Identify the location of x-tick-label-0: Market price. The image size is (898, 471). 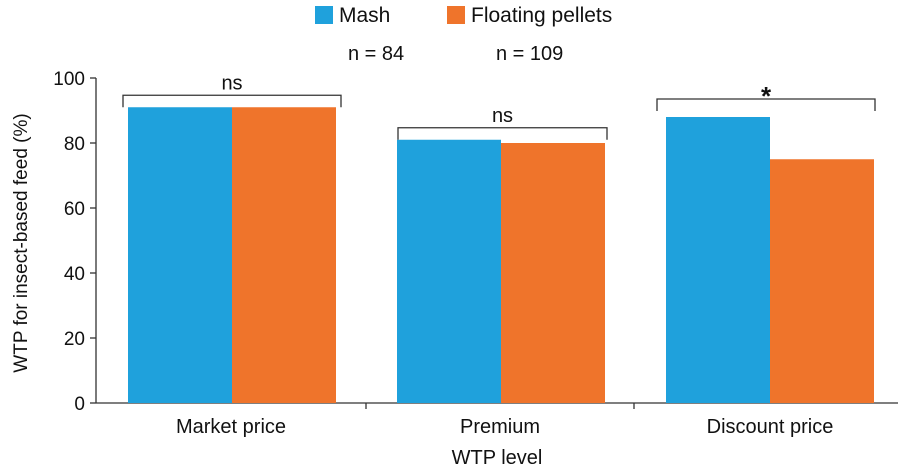
(231, 427).